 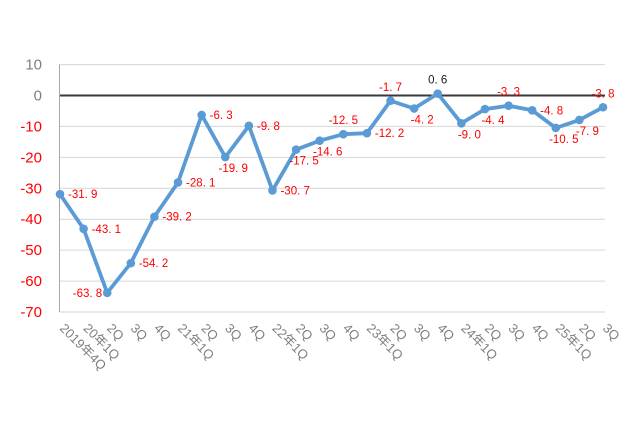 What do you see at coordinates (516, 332) in the screenshot?
I see `x-axis-label-19: 3Q` at bounding box center [516, 332].